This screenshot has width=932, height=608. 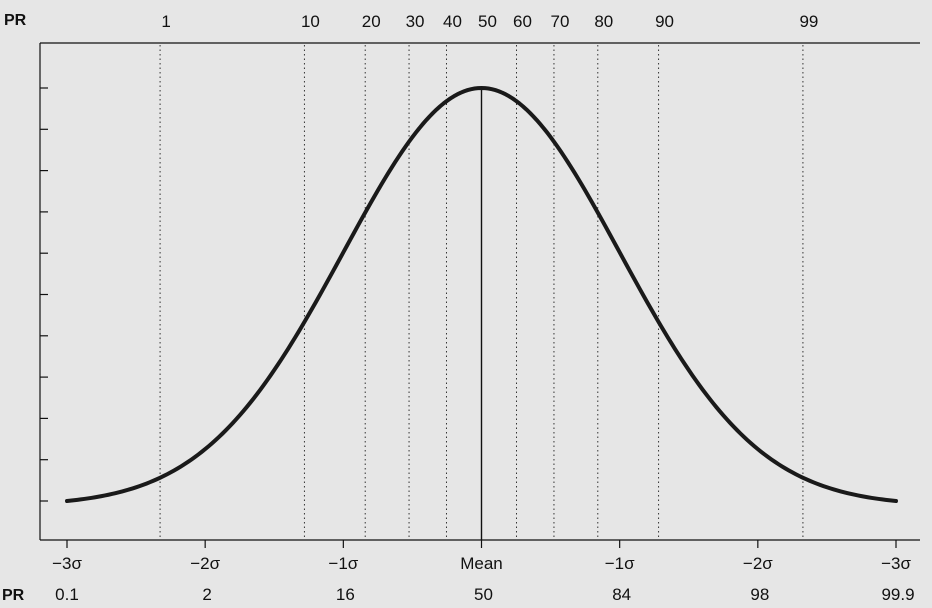 What do you see at coordinates (452, 21) in the screenshot?
I see `top-percentile-tick-label: 40` at bounding box center [452, 21].